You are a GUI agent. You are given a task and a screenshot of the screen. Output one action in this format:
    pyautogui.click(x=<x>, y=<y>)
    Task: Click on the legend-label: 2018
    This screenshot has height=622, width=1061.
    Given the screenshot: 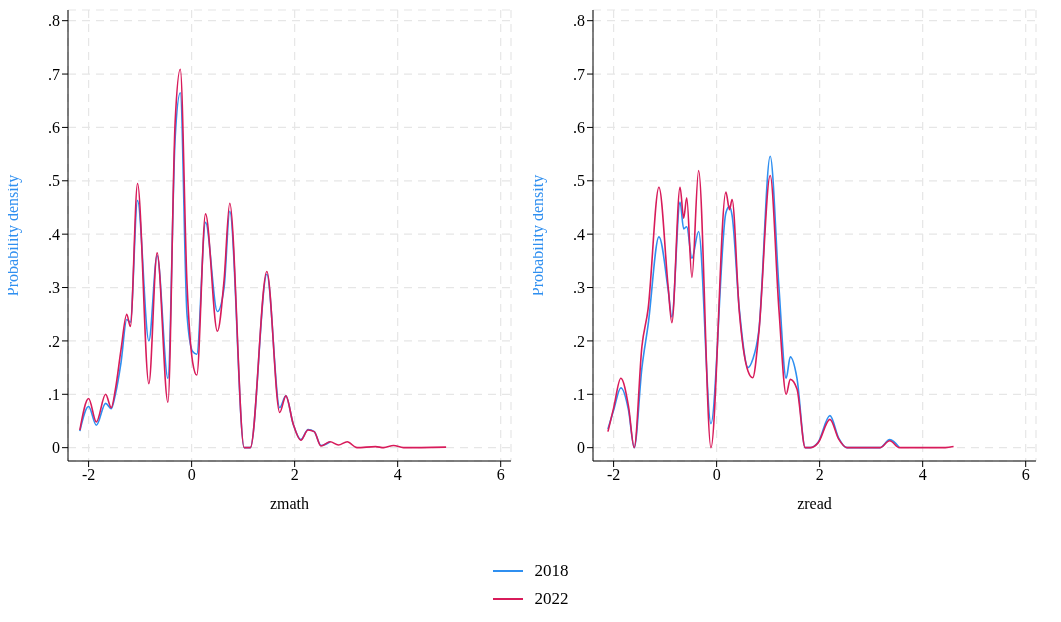 What is the action you would take?
    pyautogui.click(x=551, y=571)
    